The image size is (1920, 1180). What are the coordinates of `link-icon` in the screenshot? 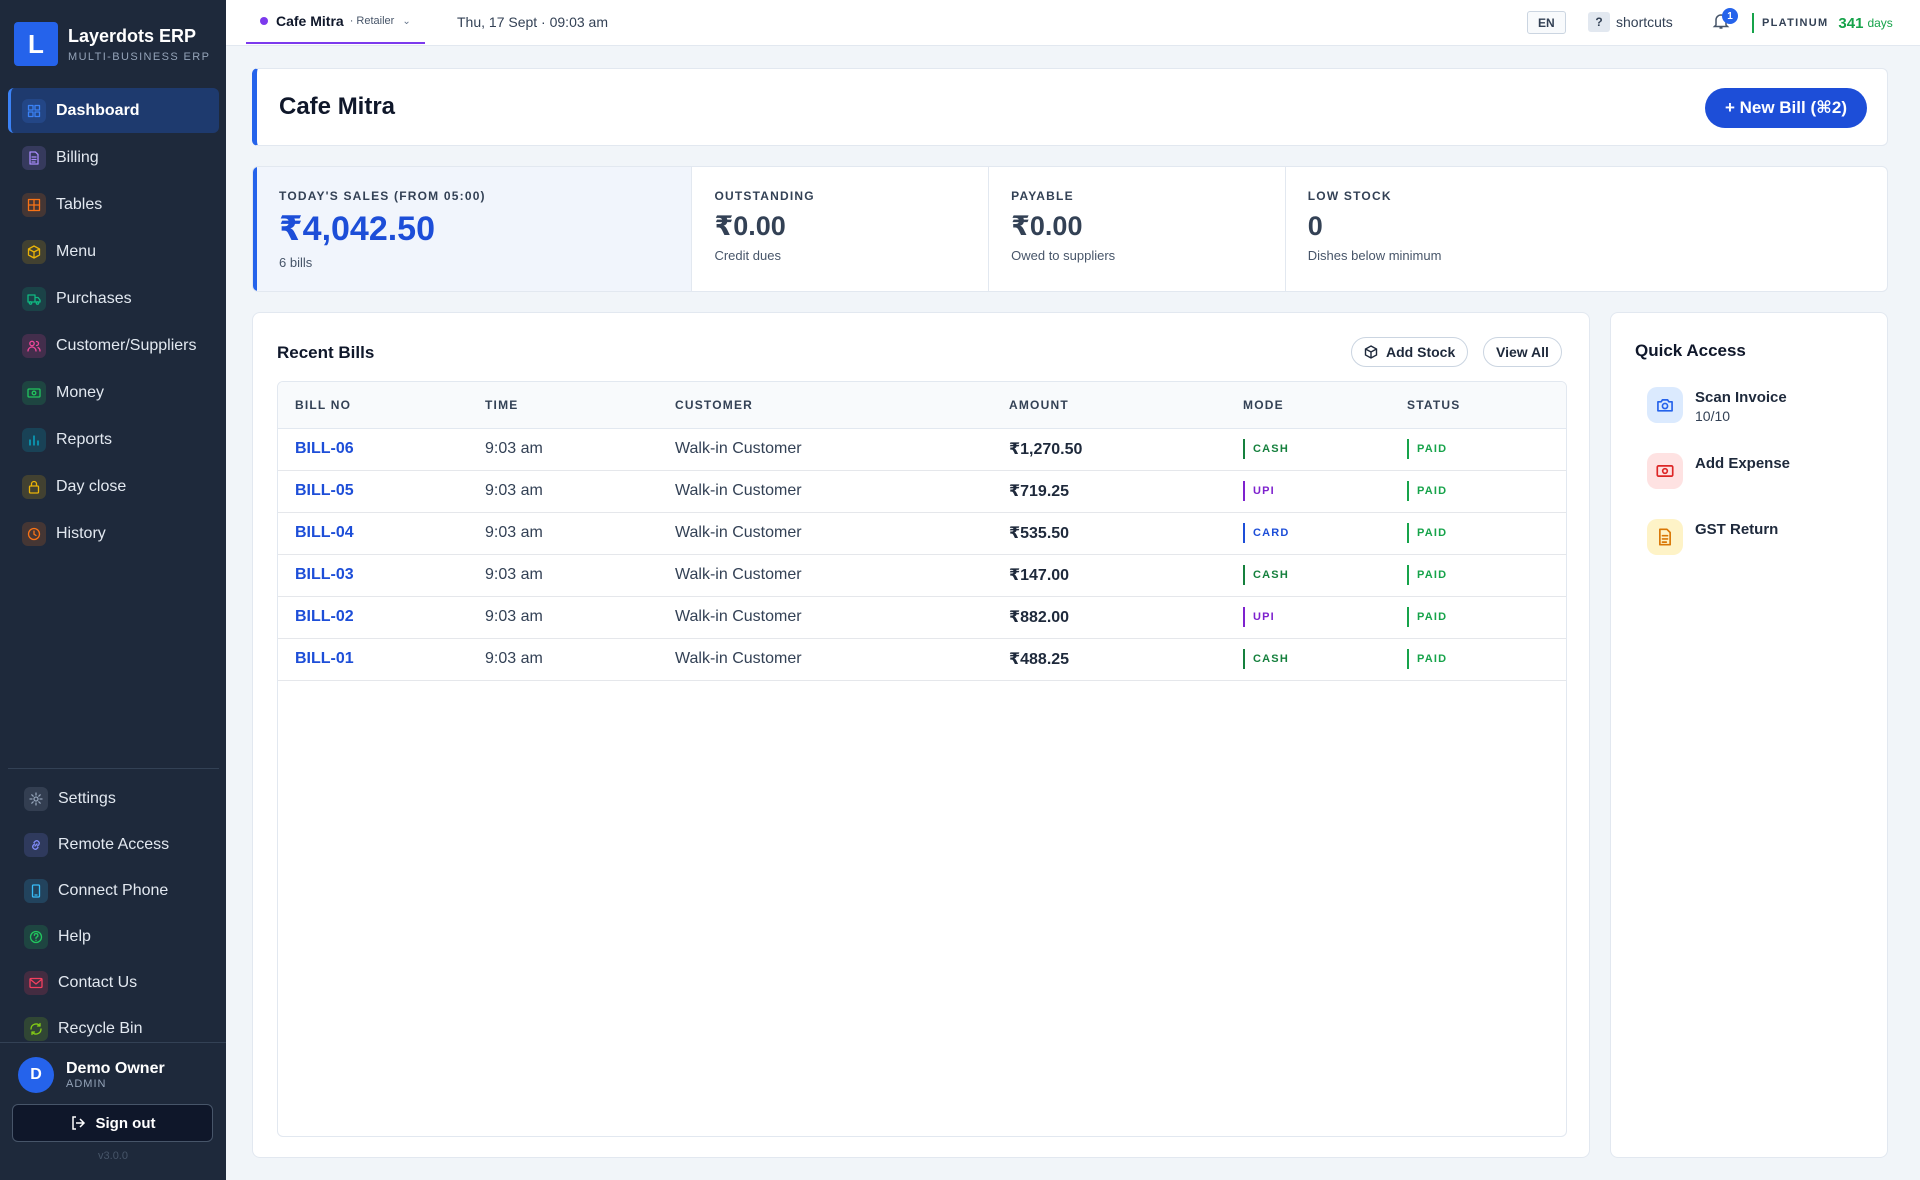 It's located at (36, 845).